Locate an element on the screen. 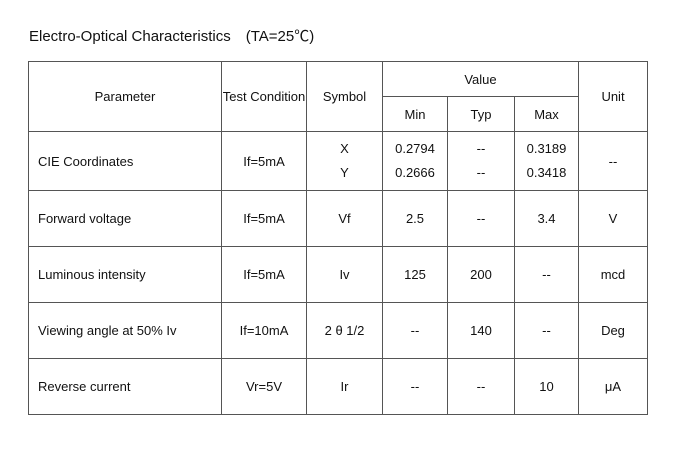 The width and height of the screenshot is (682, 454). header-symbol: Symbol is located at coordinates (344, 96).